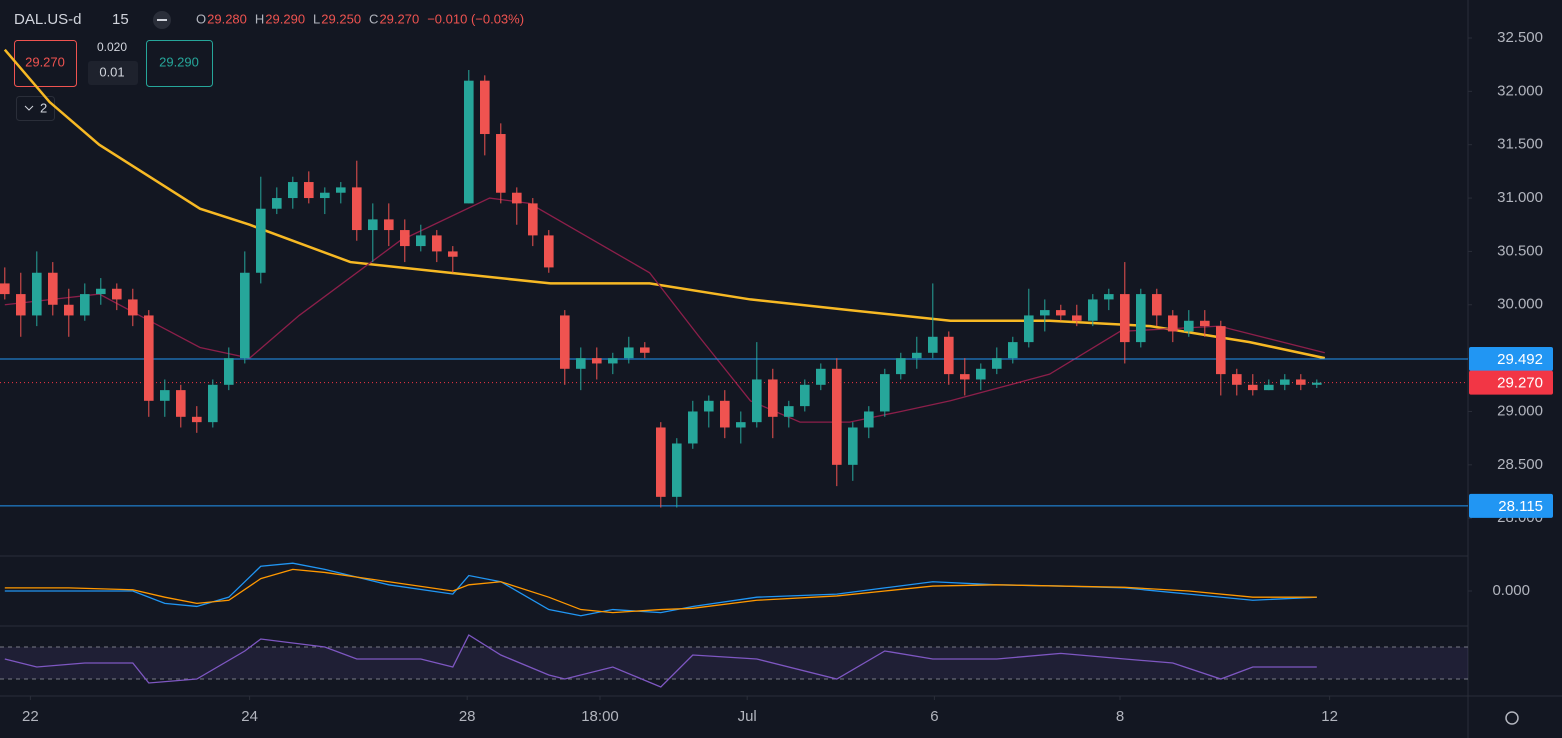  What do you see at coordinates (48, 19) in the screenshot?
I see `symbol: DAL.US-d` at bounding box center [48, 19].